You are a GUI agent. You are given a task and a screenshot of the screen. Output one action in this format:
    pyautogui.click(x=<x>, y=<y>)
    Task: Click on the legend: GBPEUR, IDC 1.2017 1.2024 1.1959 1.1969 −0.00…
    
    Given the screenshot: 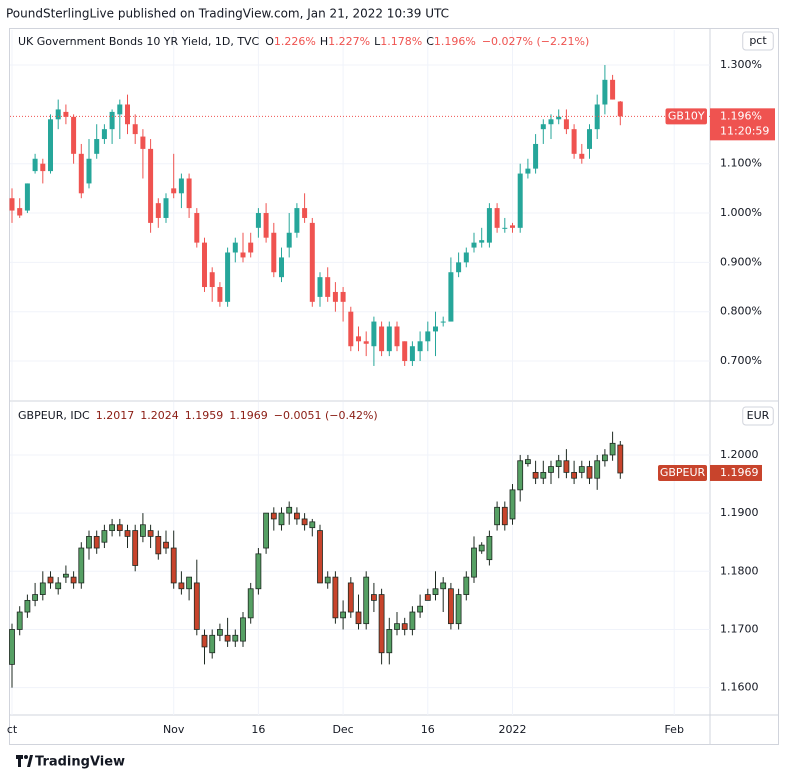 What is the action you would take?
    pyautogui.click(x=198, y=415)
    